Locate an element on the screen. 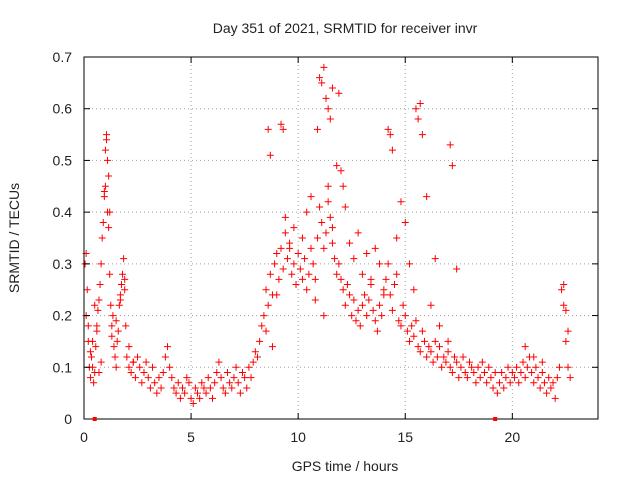 This screenshot has height=480, width=640. gap-markers is located at coordinates (295, 419).